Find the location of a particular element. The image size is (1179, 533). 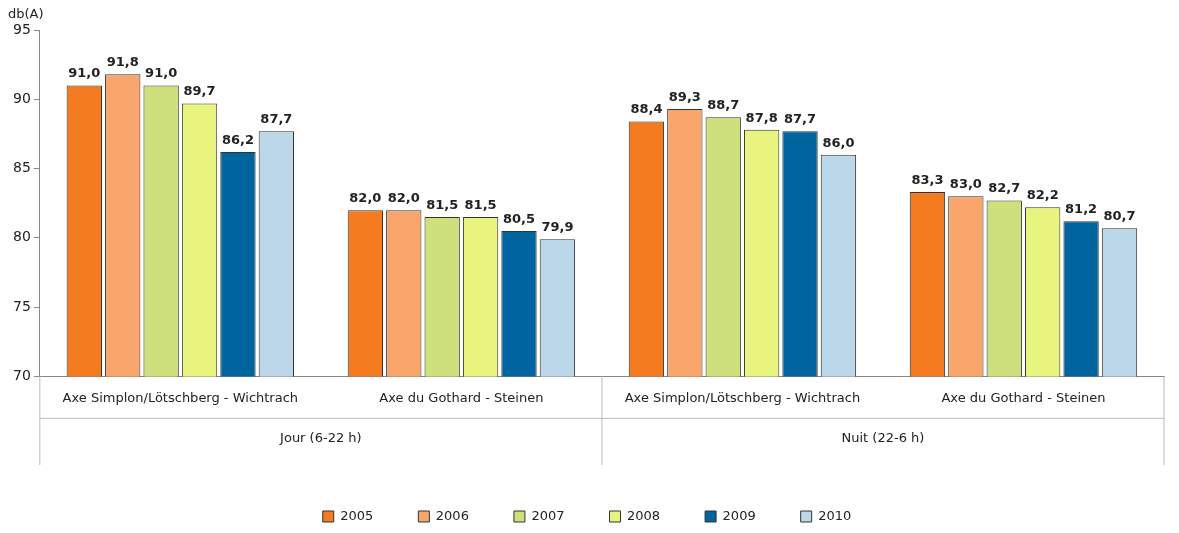

y-axis-title: db(A) is located at coordinates (26, 13).